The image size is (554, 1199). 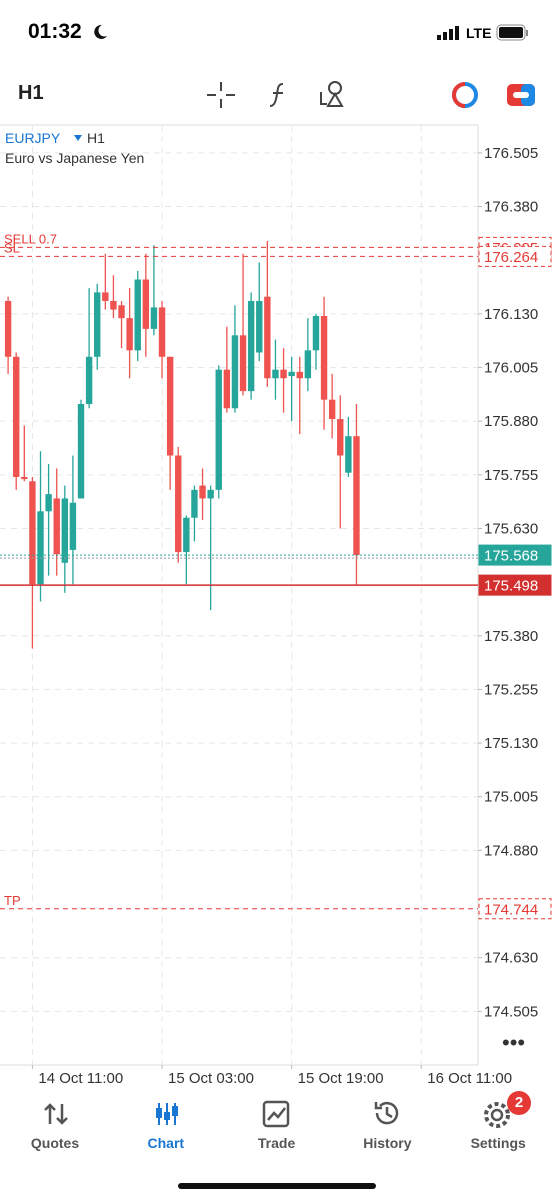 What do you see at coordinates (511, 528) in the screenshot?
I see `y-tick-label: 175.630` at bounding box center [511, 528].